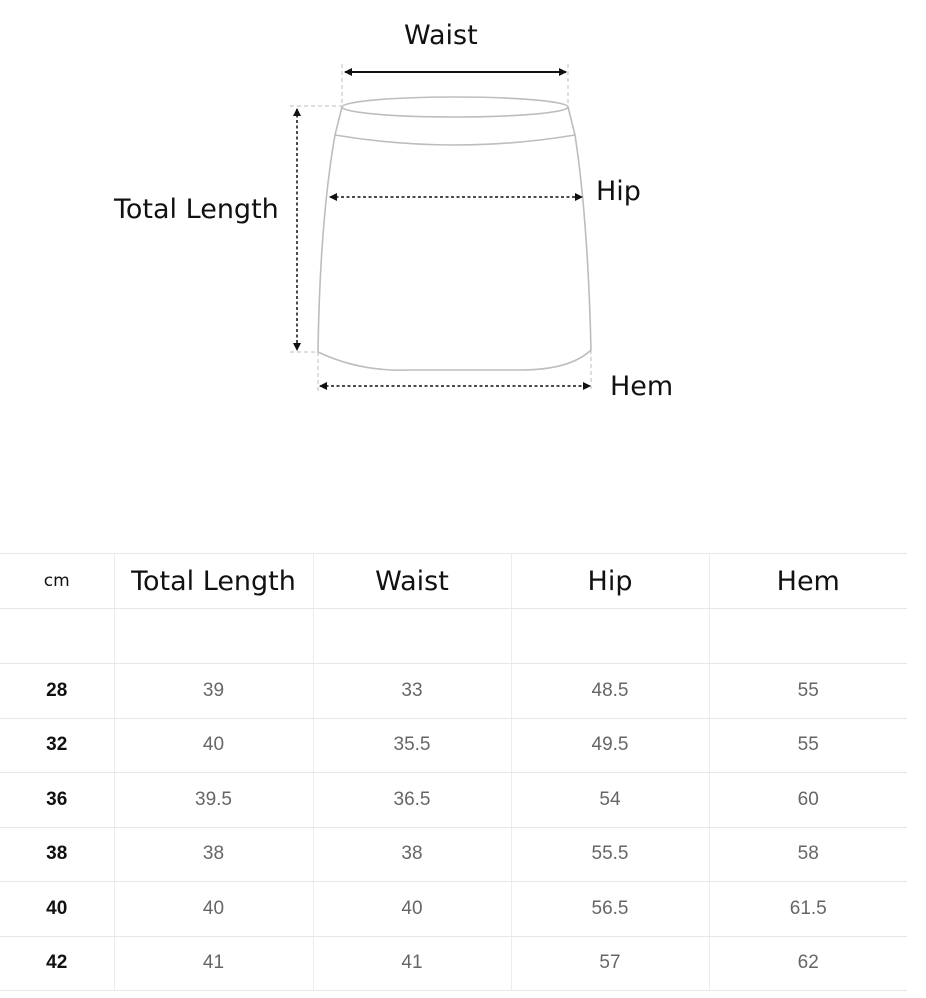 This screenshot has height=998, width=926. Describe the element at coordinates (411, 745) in the screenshot. I see `value-cell: 35.5` at that location.